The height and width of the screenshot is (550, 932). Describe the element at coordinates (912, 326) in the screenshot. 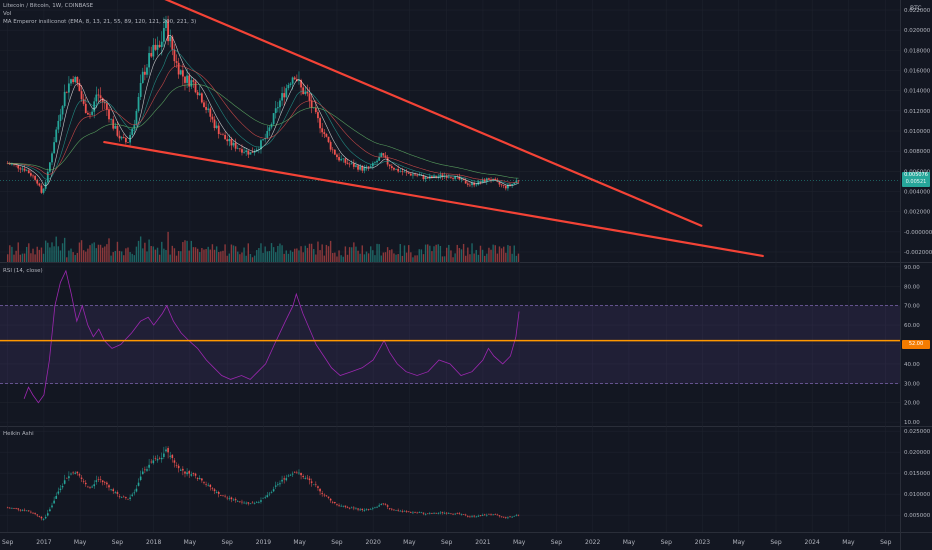

I see `rsi-tick-label: 60.00` at that location.